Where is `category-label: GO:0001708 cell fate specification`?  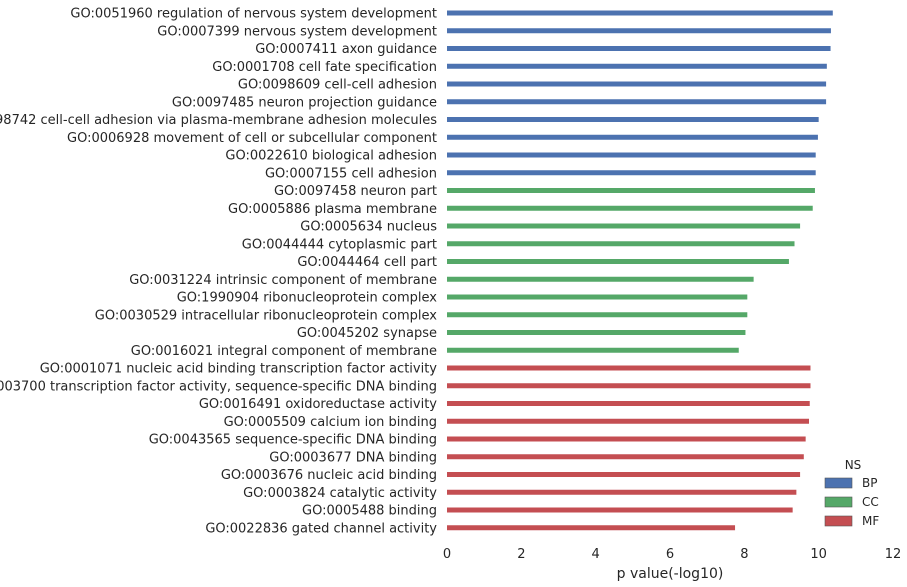
category-label: GO:0001708 cell fate specification is located at coordinates (324, 67).